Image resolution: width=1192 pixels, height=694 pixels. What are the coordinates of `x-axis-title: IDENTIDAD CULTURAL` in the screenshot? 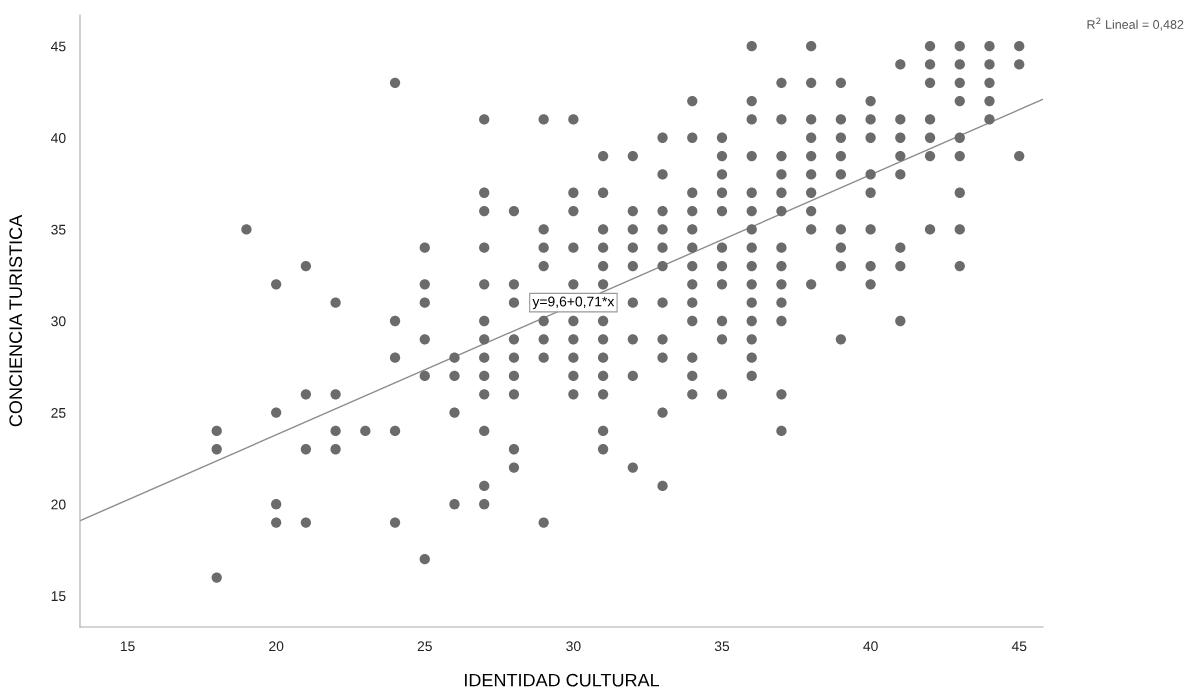 It's located at (562, 680).